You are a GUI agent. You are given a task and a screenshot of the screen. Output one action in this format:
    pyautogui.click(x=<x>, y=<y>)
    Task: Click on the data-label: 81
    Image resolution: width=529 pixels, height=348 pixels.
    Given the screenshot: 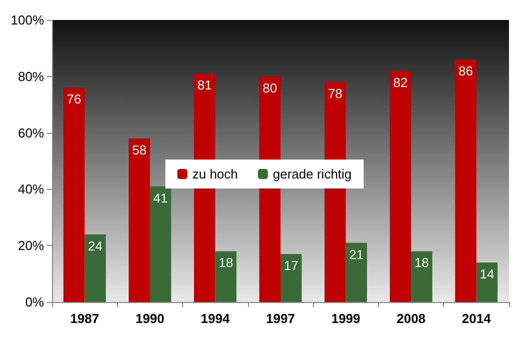 What is the action you would take?
    pyautogui.click(x=204, y=85)
    